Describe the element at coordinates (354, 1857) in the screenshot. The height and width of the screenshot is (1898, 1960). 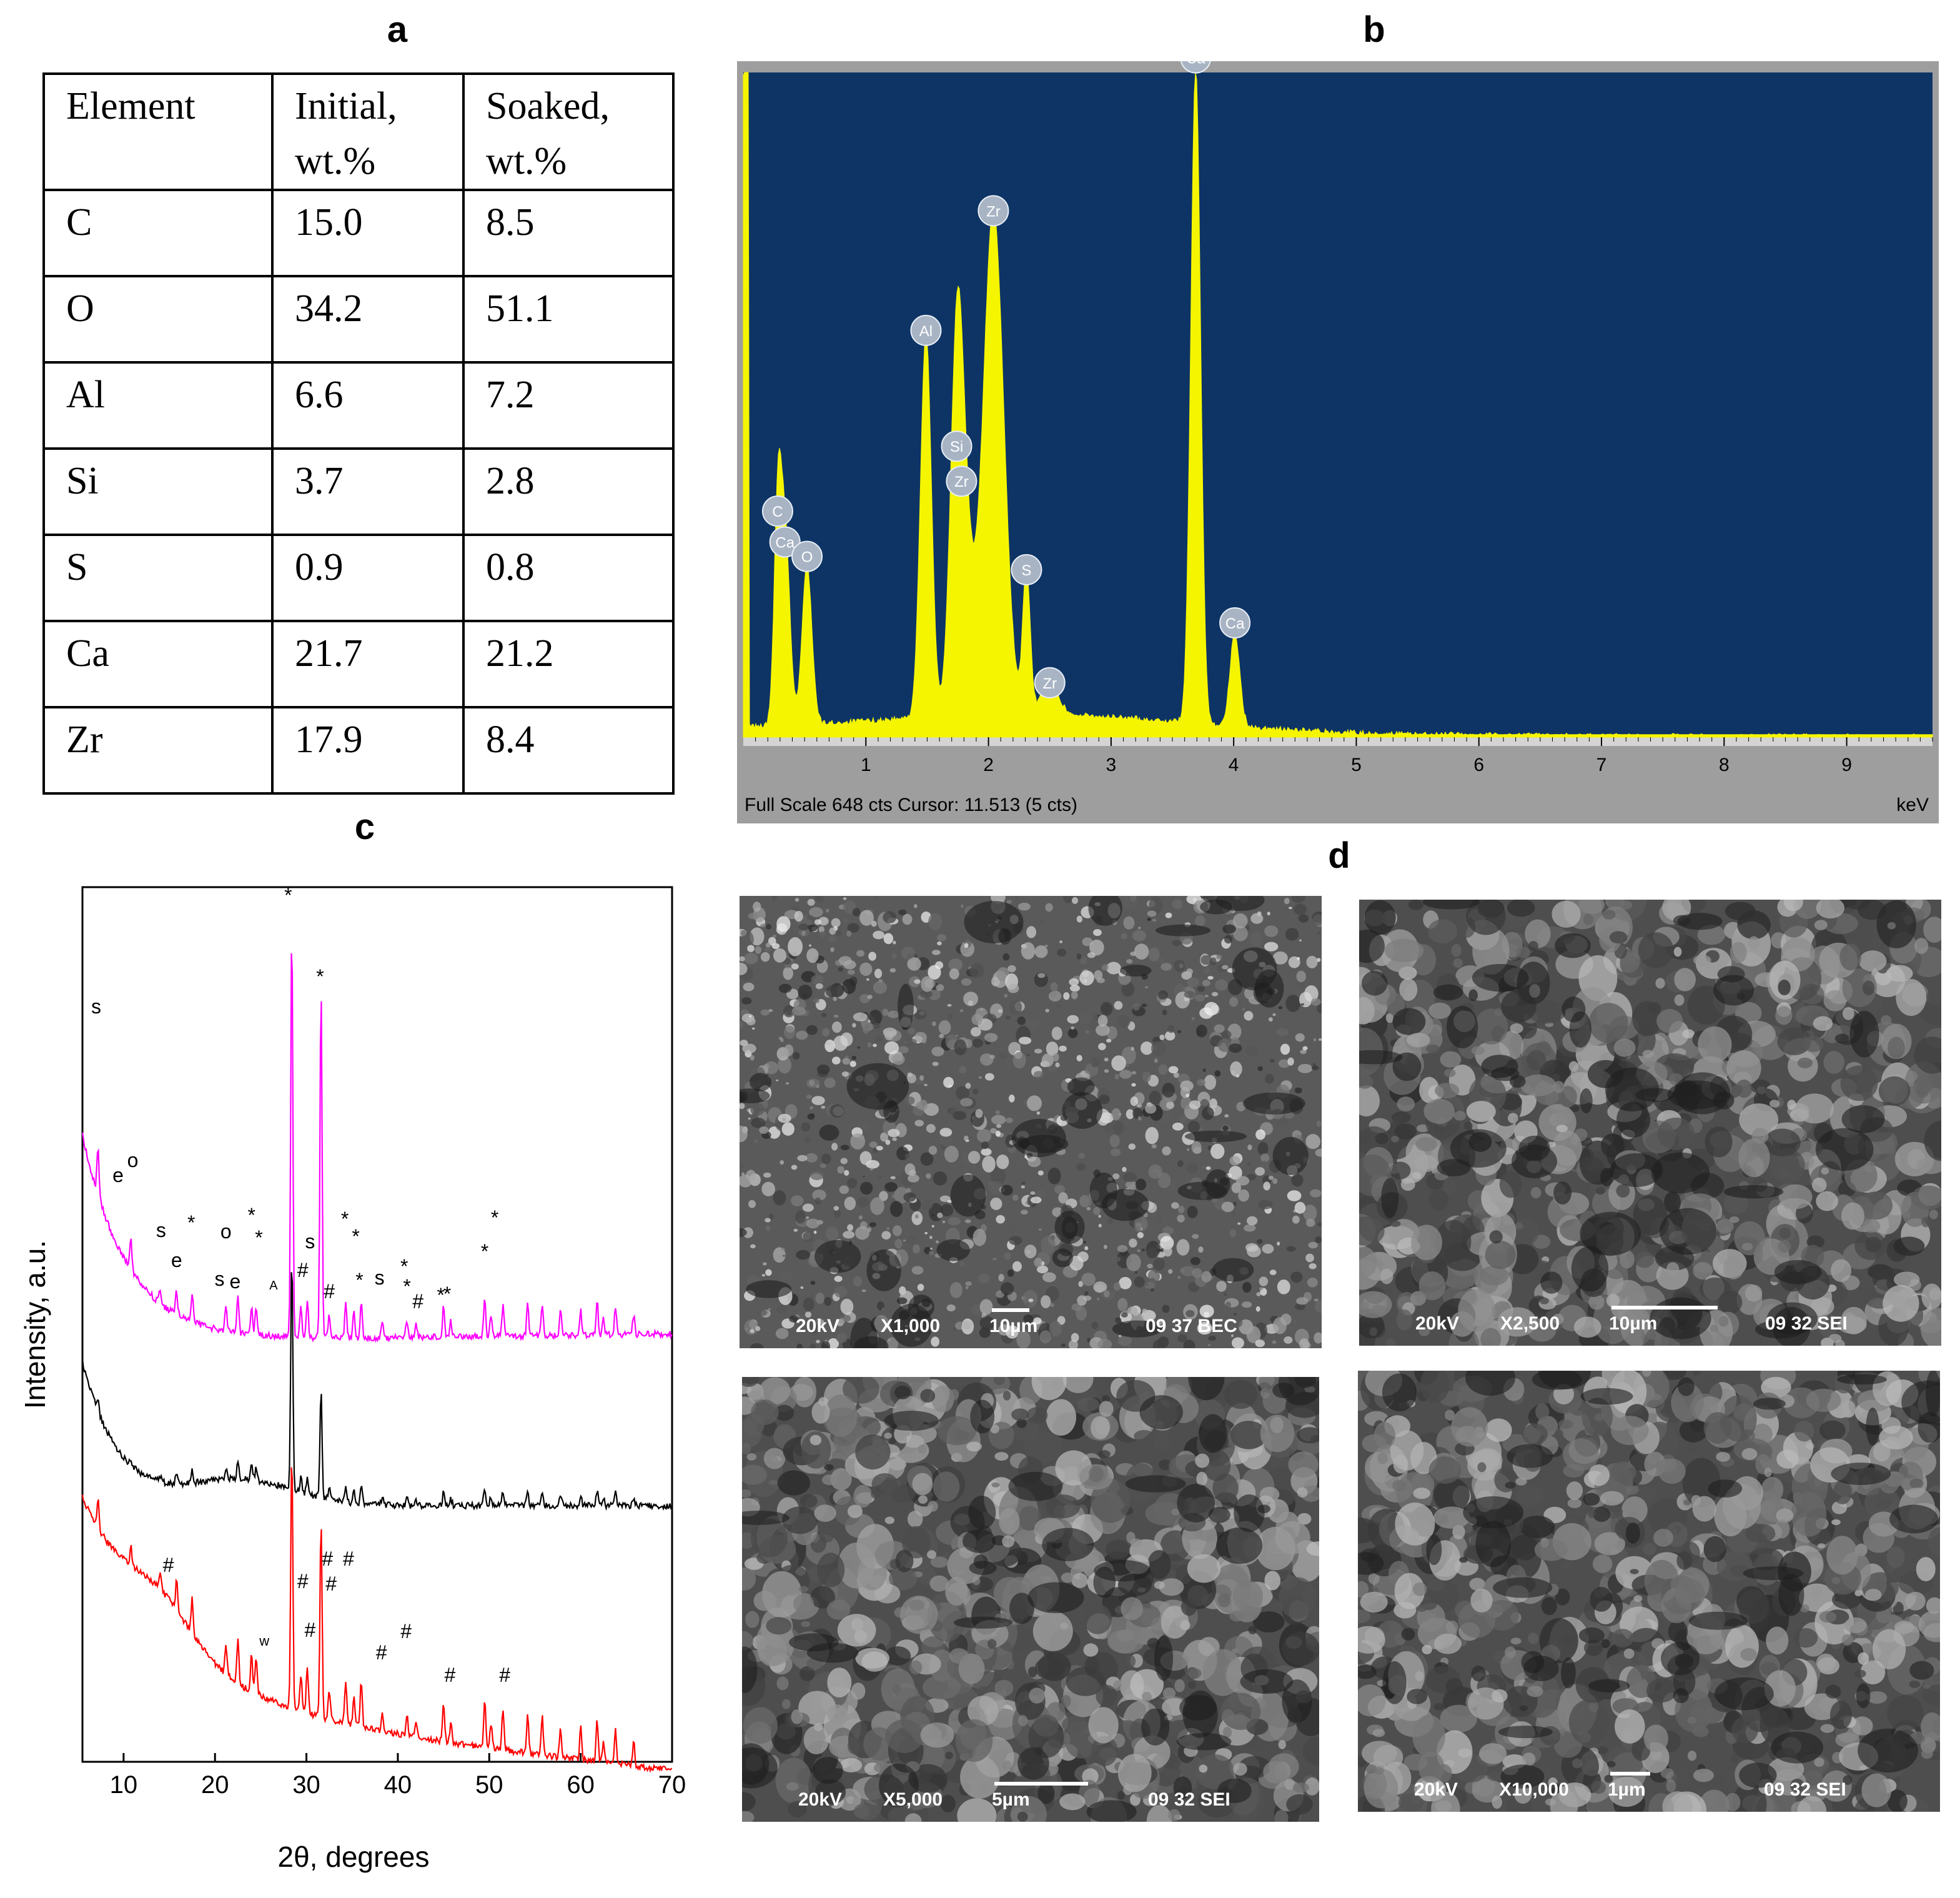
I see `xrd-x-axis-label: 2θ, degrees` at that location.